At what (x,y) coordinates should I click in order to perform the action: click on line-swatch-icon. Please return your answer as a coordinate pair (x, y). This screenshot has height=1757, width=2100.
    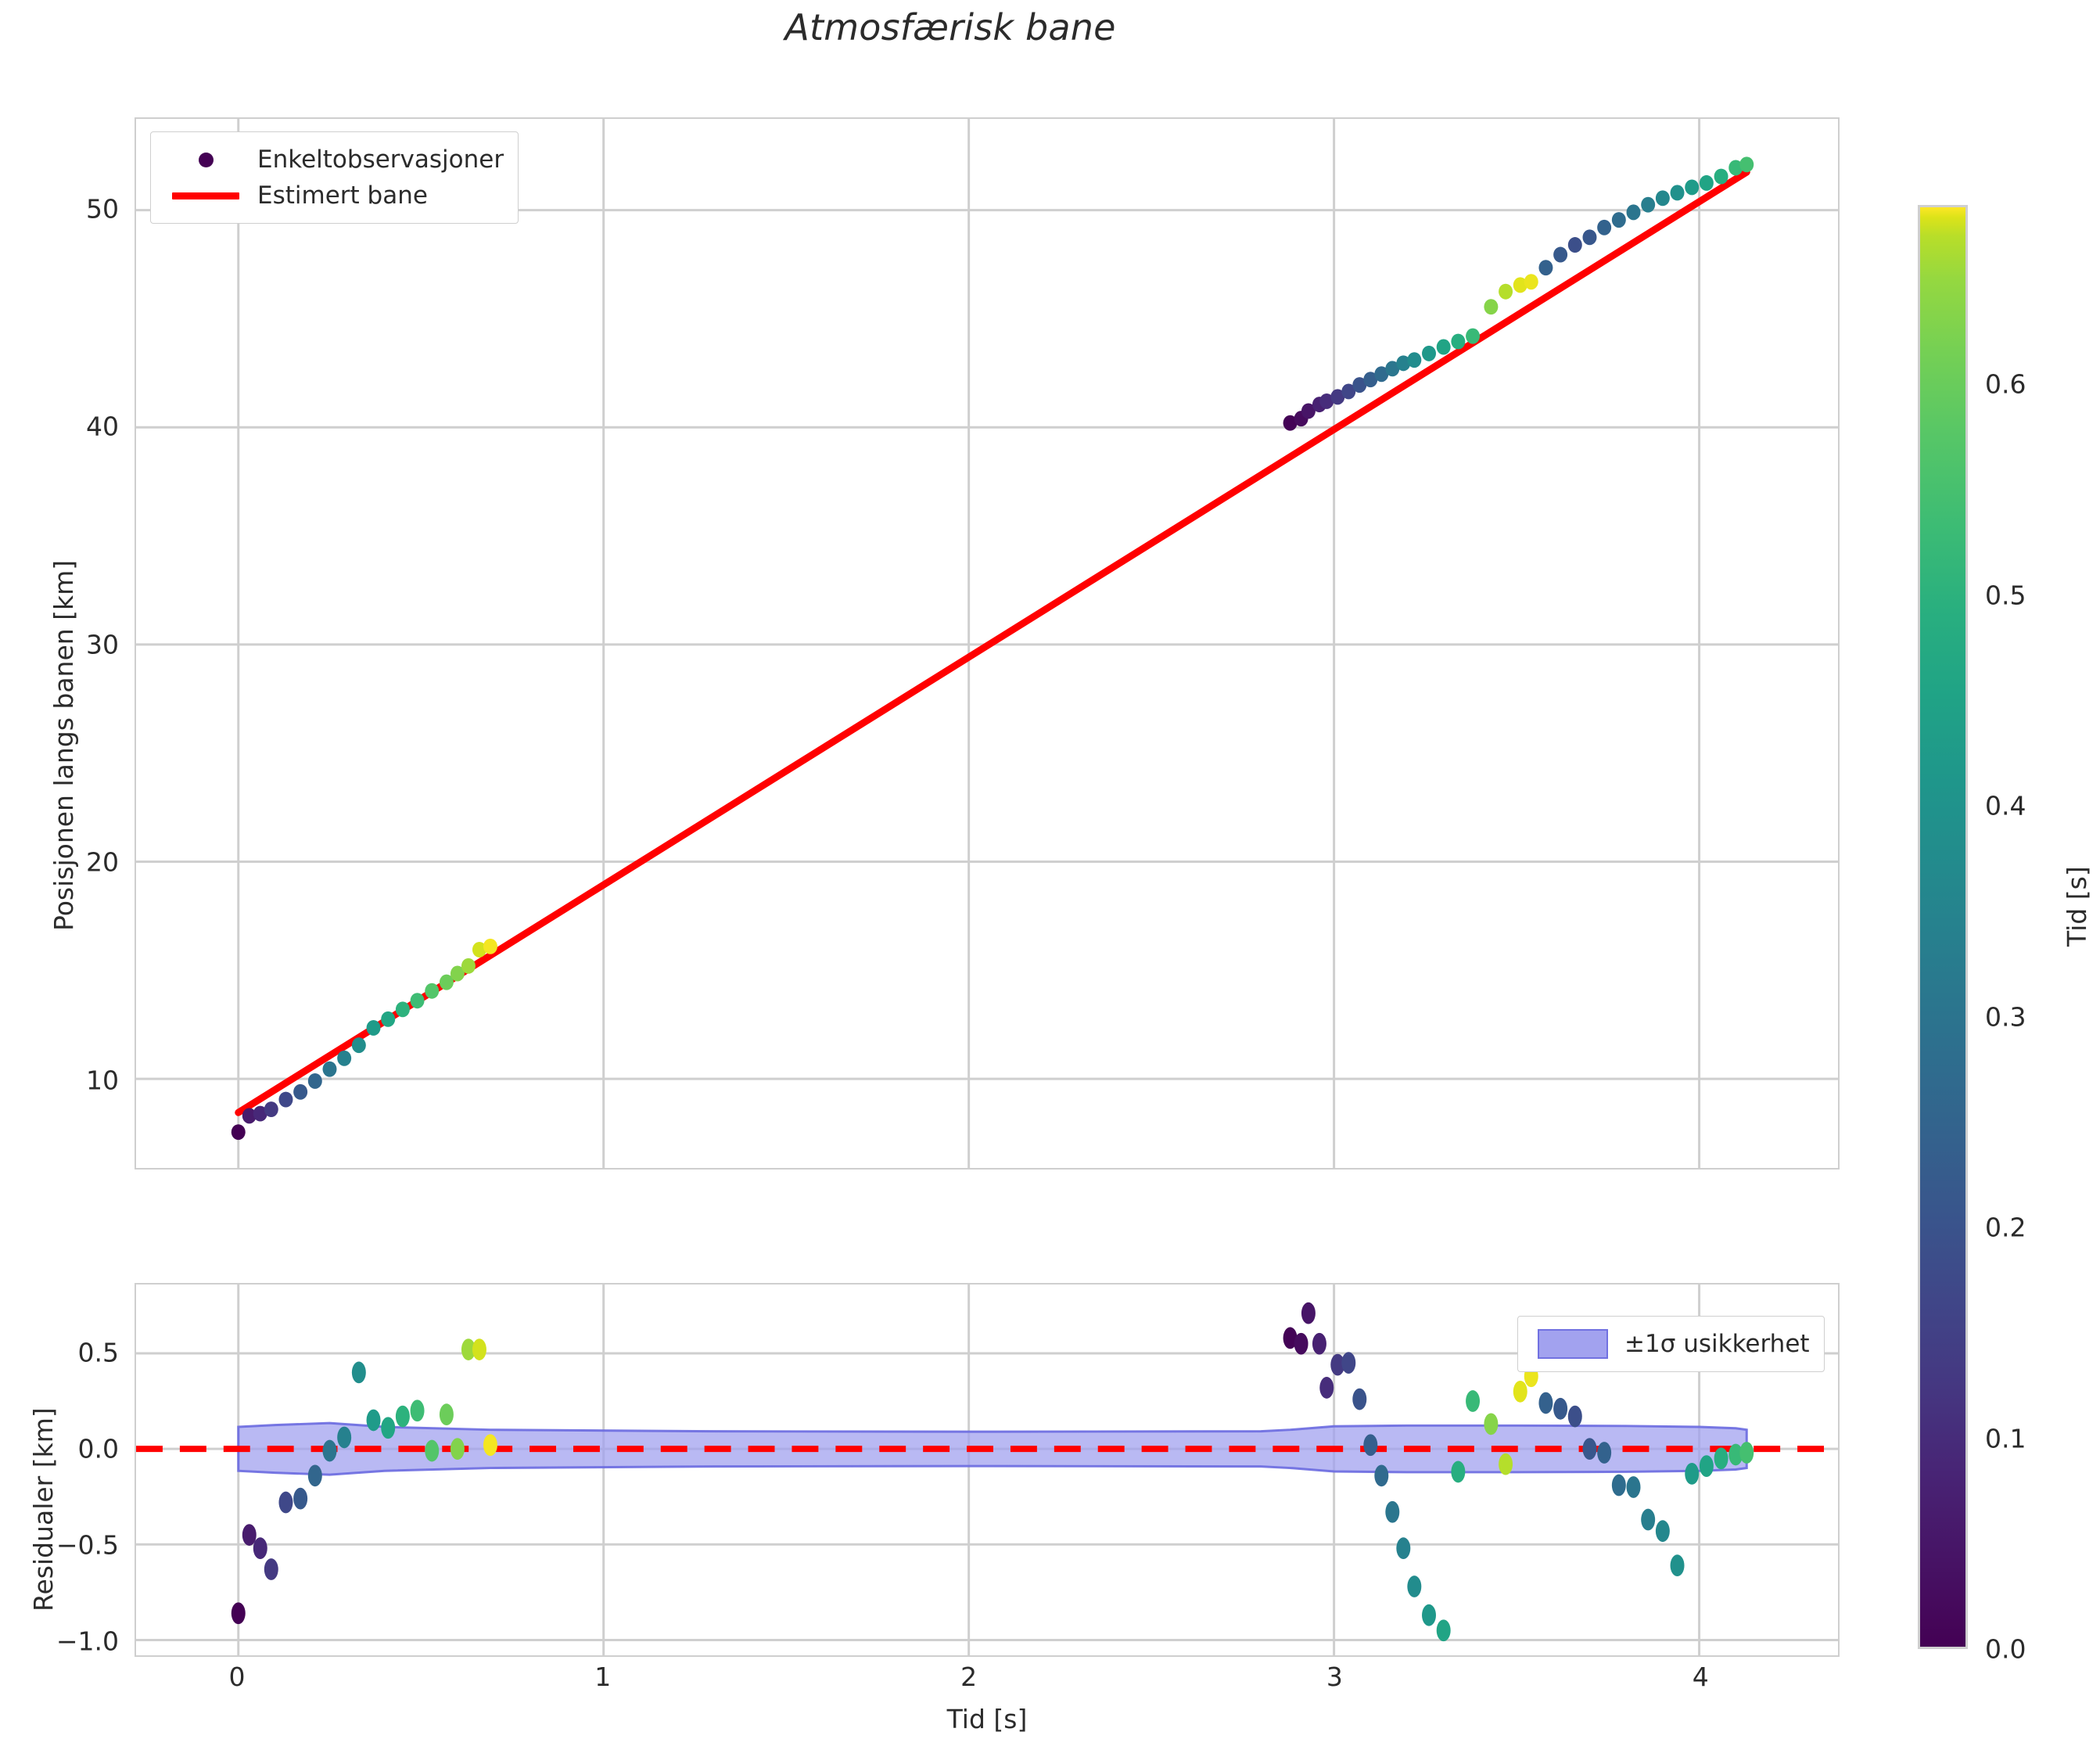
    Looking at the image, I should click on (205, 196).